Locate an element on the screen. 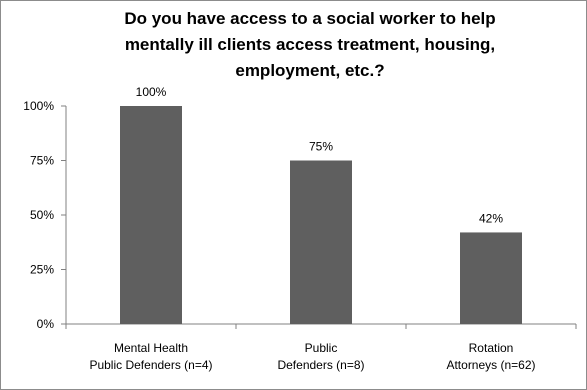  chart-title-line-3: employment, etc.? is located at coordinates (309, 70).